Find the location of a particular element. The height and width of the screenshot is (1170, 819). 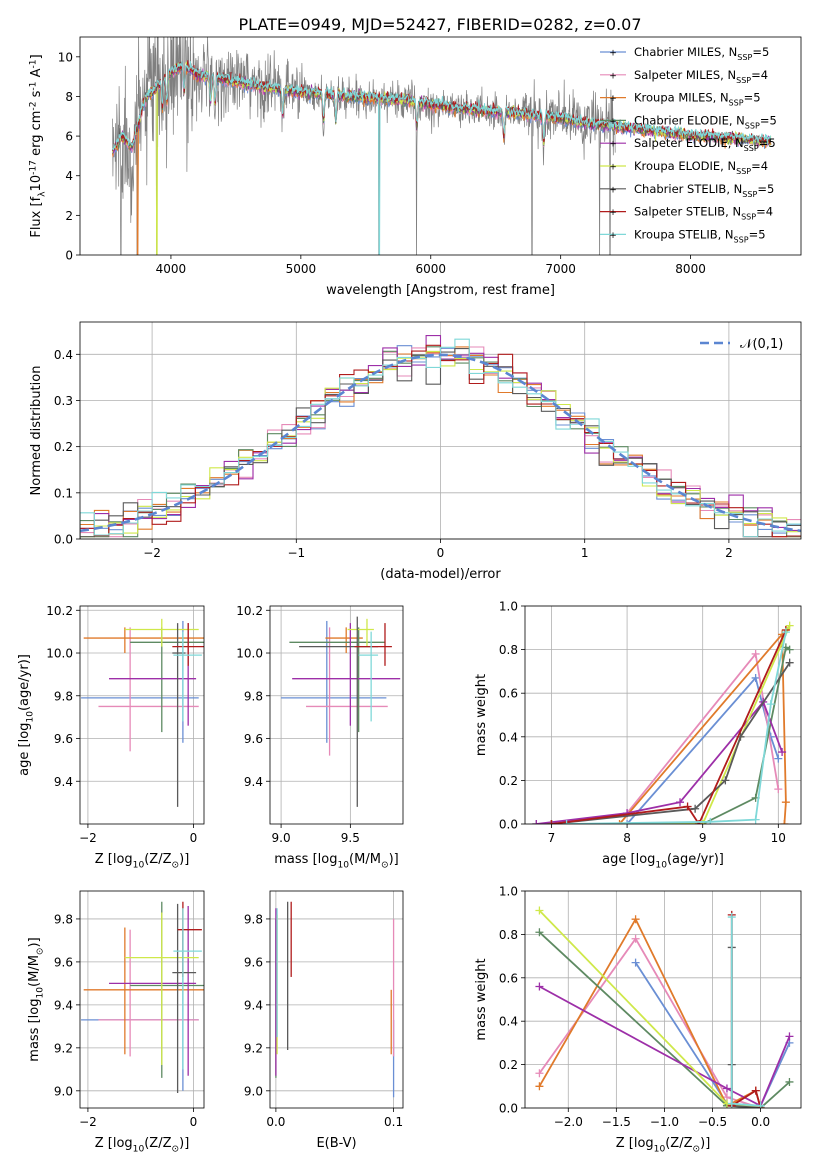

x-tick-label: 9 is located at coordinates (703, 838).